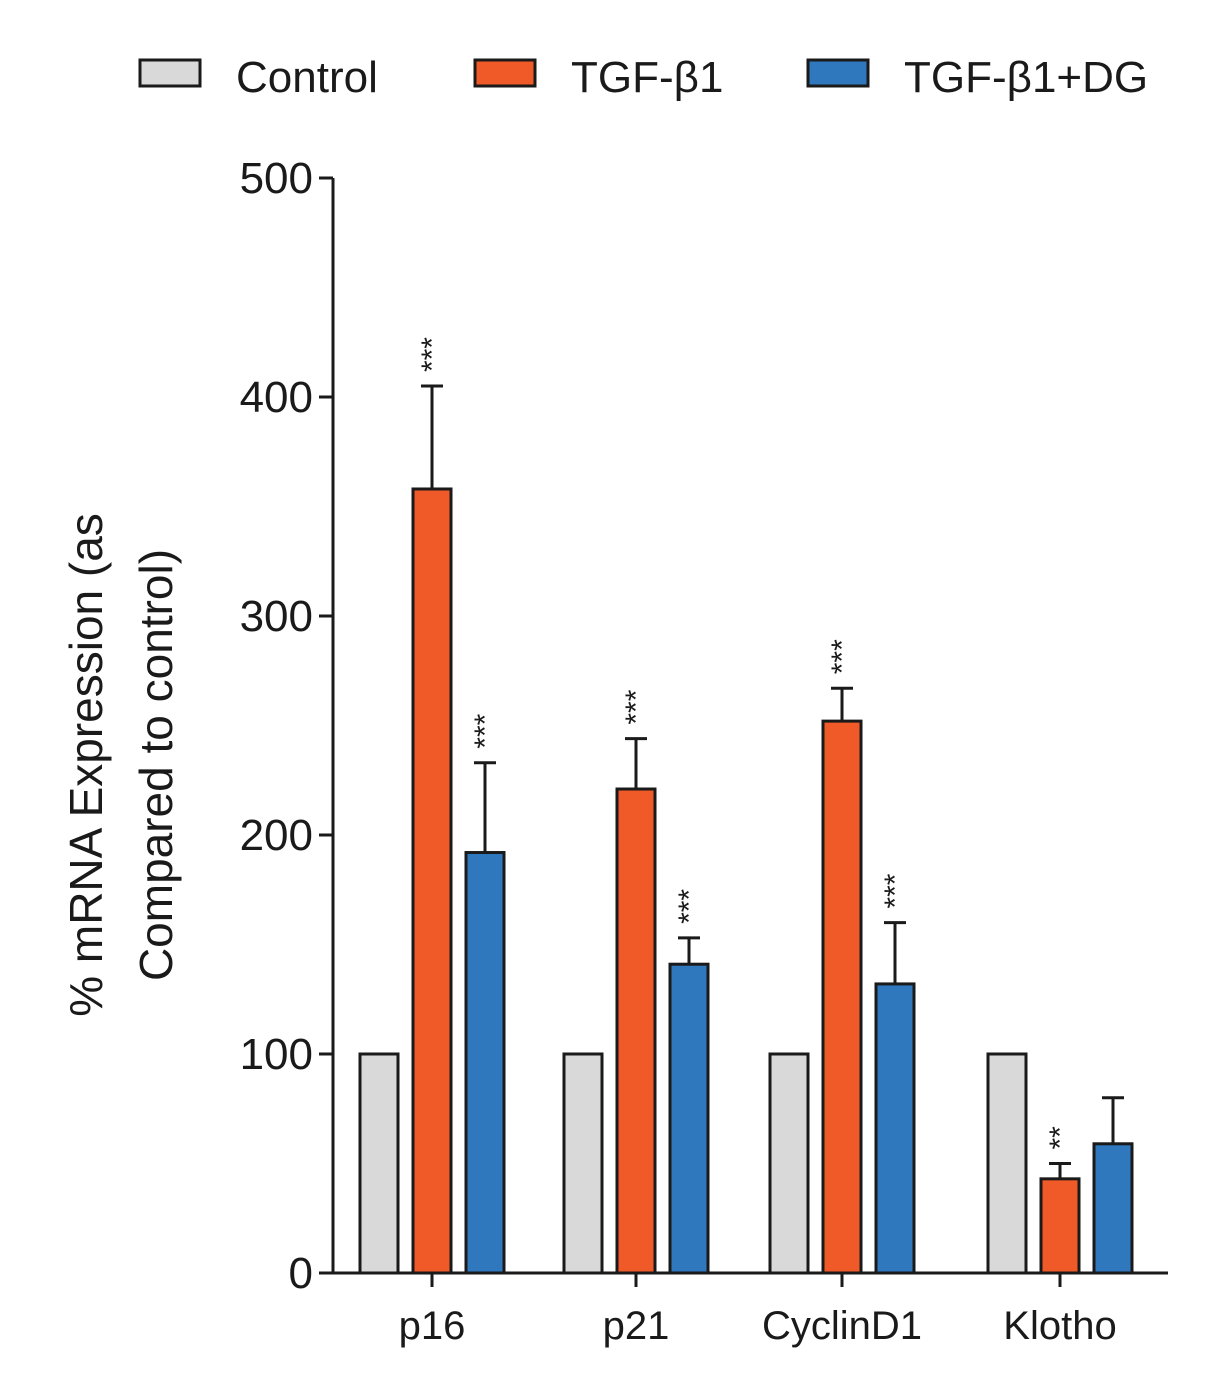 This screenshot has width=1215, height=1380. What do you see at coordinates (287, 726) in the screenshot?
I see `y-axis: 0 100 200 300 400 500` at bounding box center [287, 726].